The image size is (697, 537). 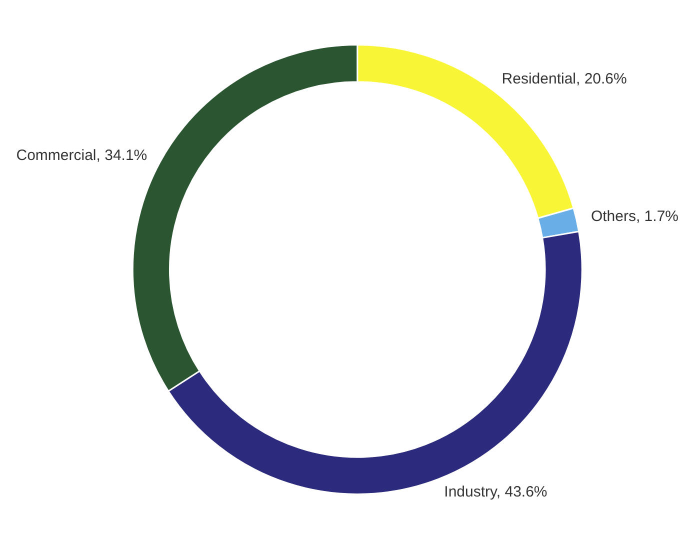 What do you see at coordinates (82, 155) in the screenshot?
I see `slice-label: Commercial, 34.1%` at bounding box center [82, 155].